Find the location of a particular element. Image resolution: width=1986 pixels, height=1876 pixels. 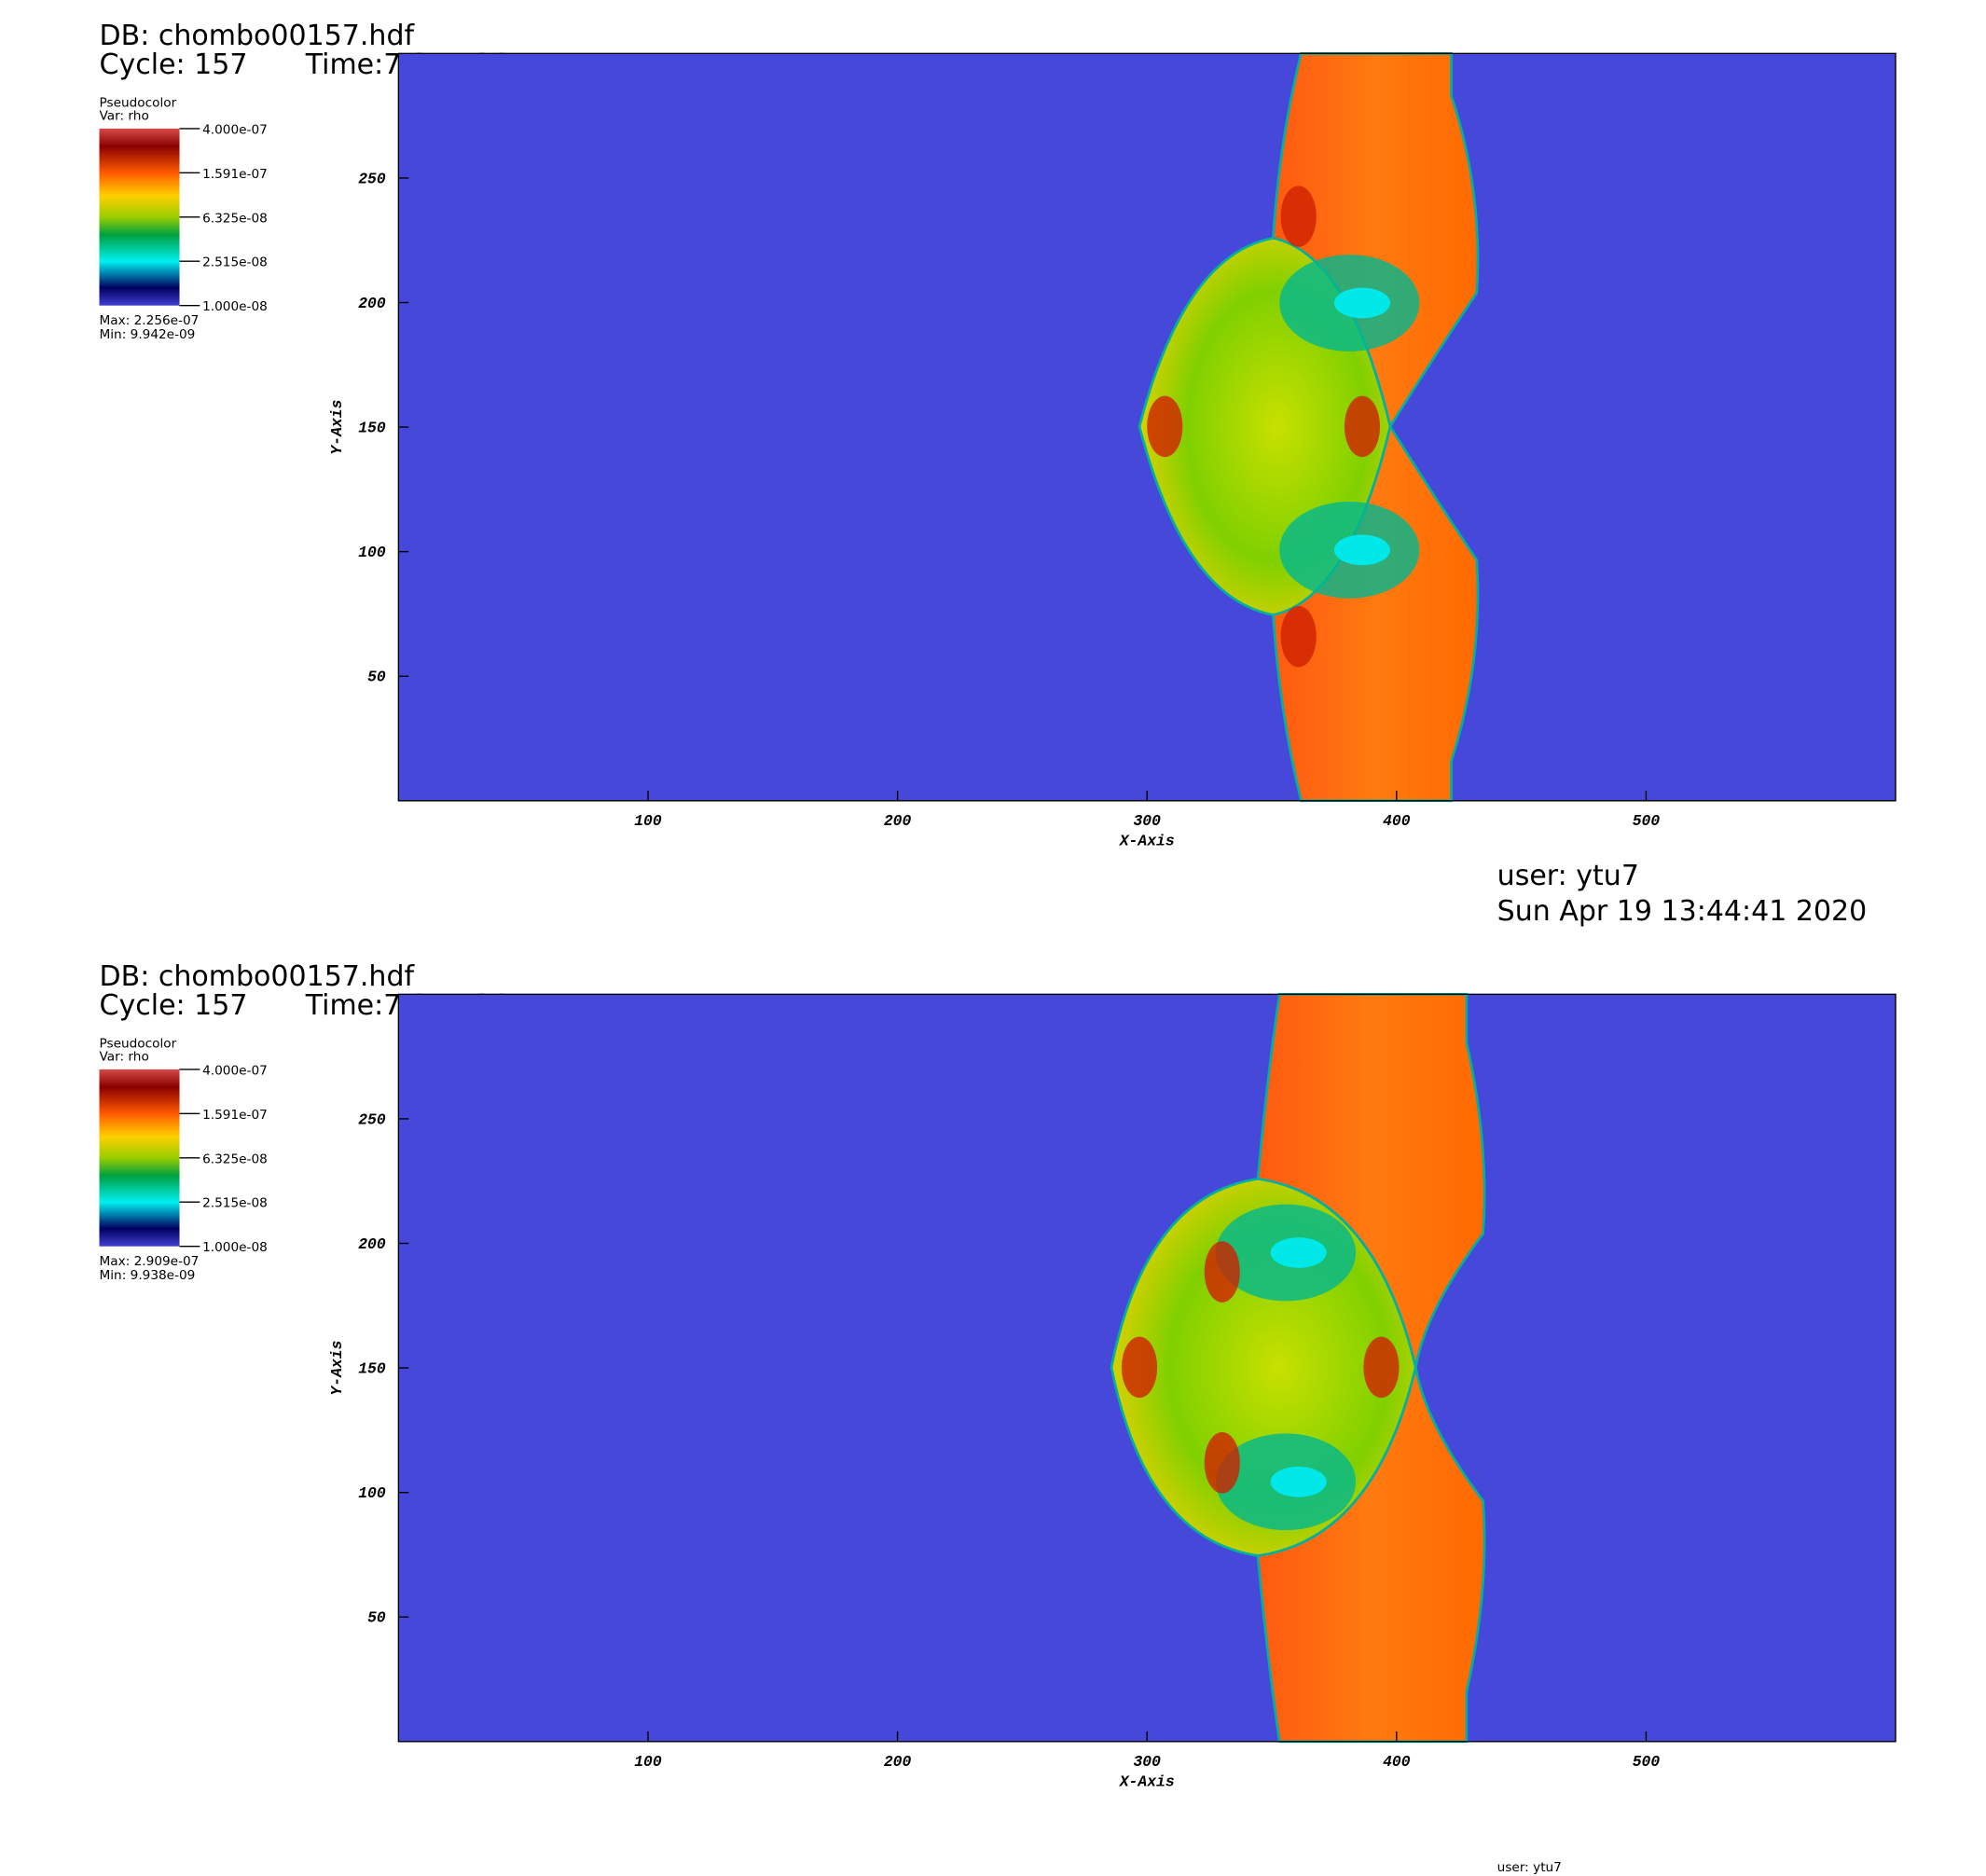

min-label: Min: 9.942e-09 is located at coordinates (148, 335).